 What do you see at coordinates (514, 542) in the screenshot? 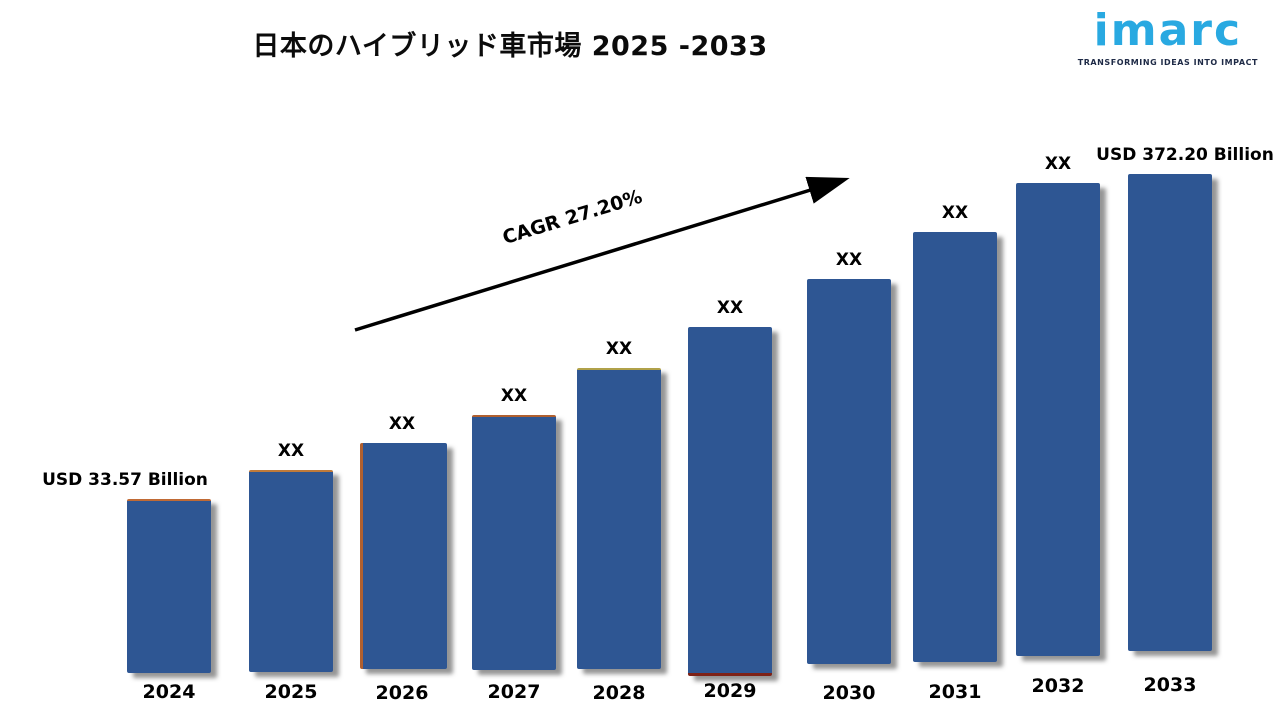
I see `bar-2027` at bounding box center [514, 542].